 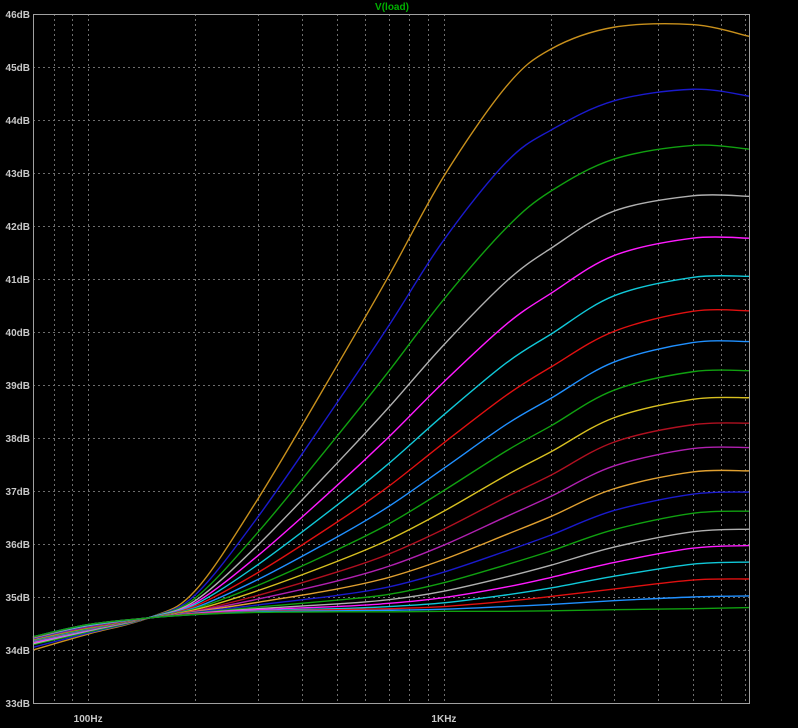 I want to click on y-tick-label: 39dB, so click(x=18, y=386).